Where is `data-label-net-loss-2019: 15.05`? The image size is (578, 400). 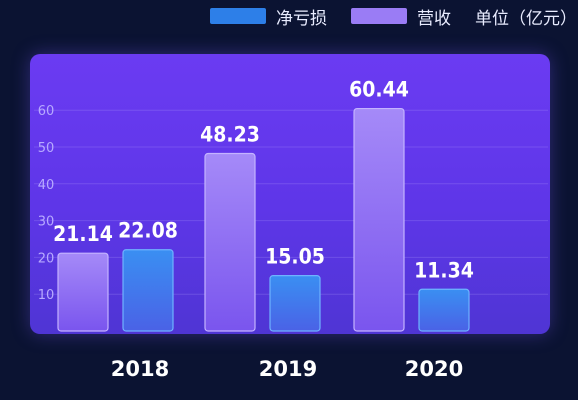 data-label-net-loss-2019: 15.05 is located at coordinates (295, 257).